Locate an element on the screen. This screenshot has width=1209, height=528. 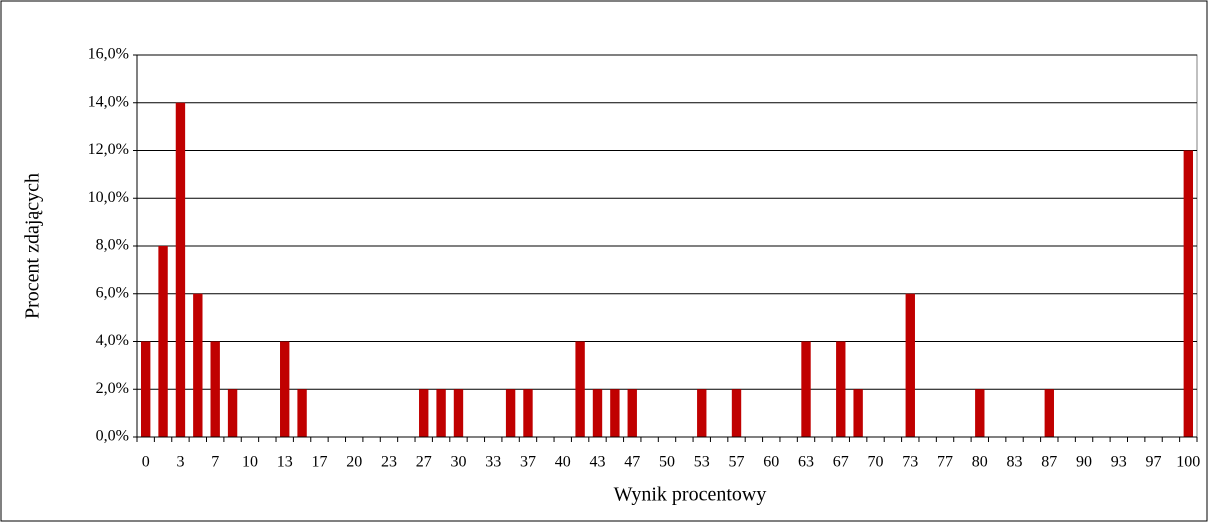
x-tick-label: 0 is located at coordinates (146, 462).